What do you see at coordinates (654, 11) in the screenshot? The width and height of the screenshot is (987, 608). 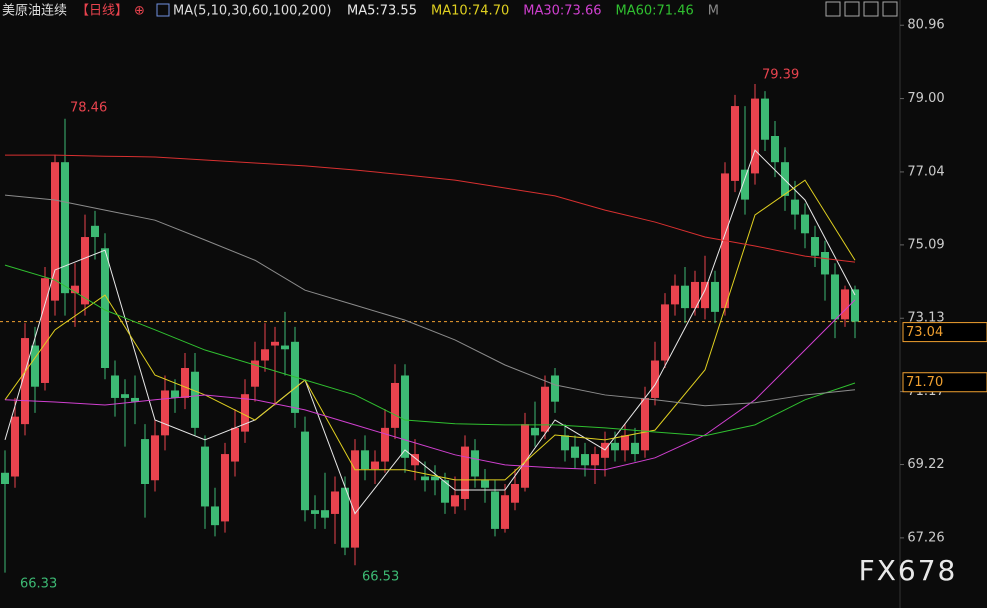 I see `ma-value: MA60:71.46` at bounding box center [654, 11].